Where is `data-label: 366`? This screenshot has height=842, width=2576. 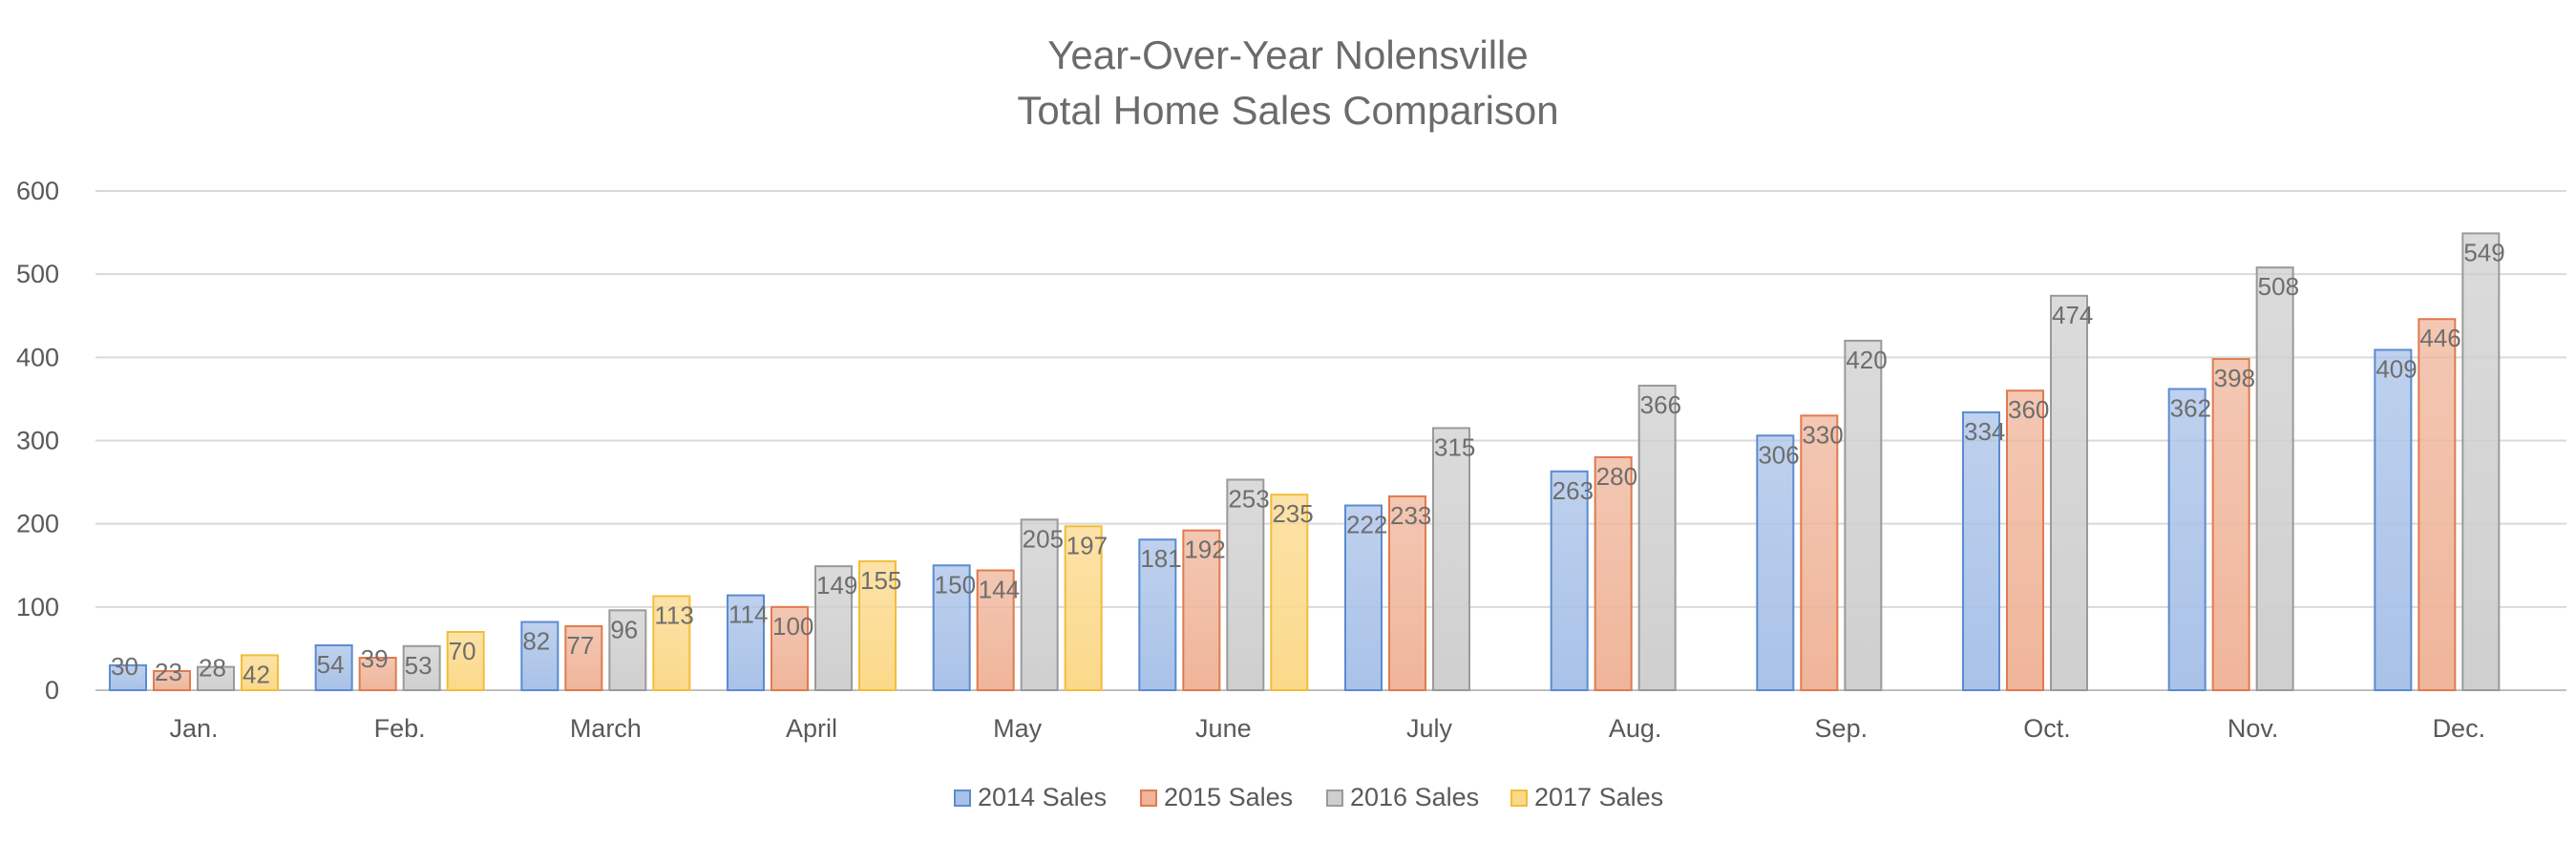 data-label: 366 is located at coordinates (1660, 404).